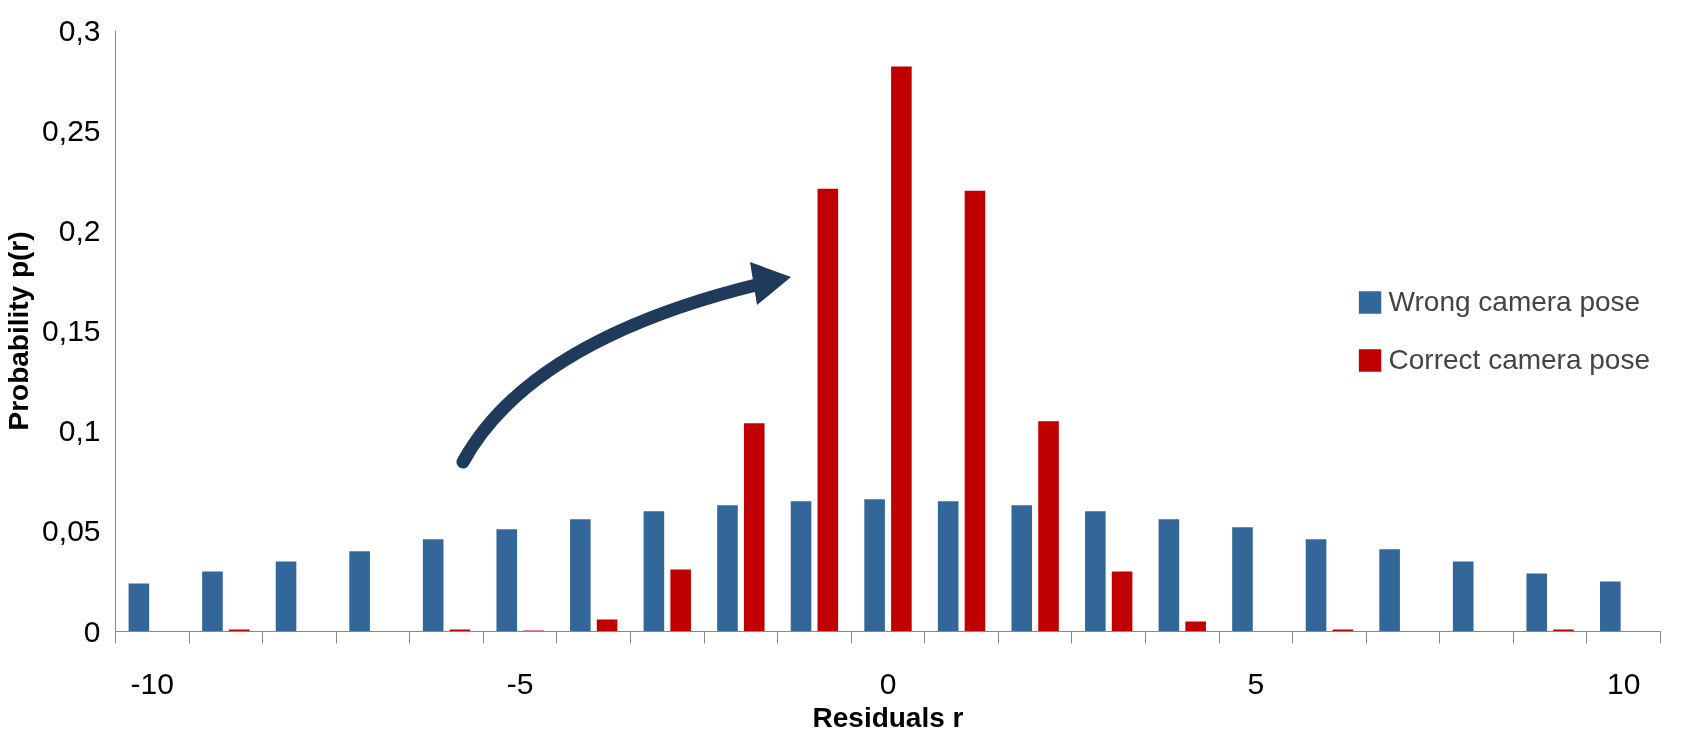 This screenshot has height=741, width=1687. Describe the element at coordinates (1624, 683) in the screenshot. I see `x-tick-label: 10` at that location.